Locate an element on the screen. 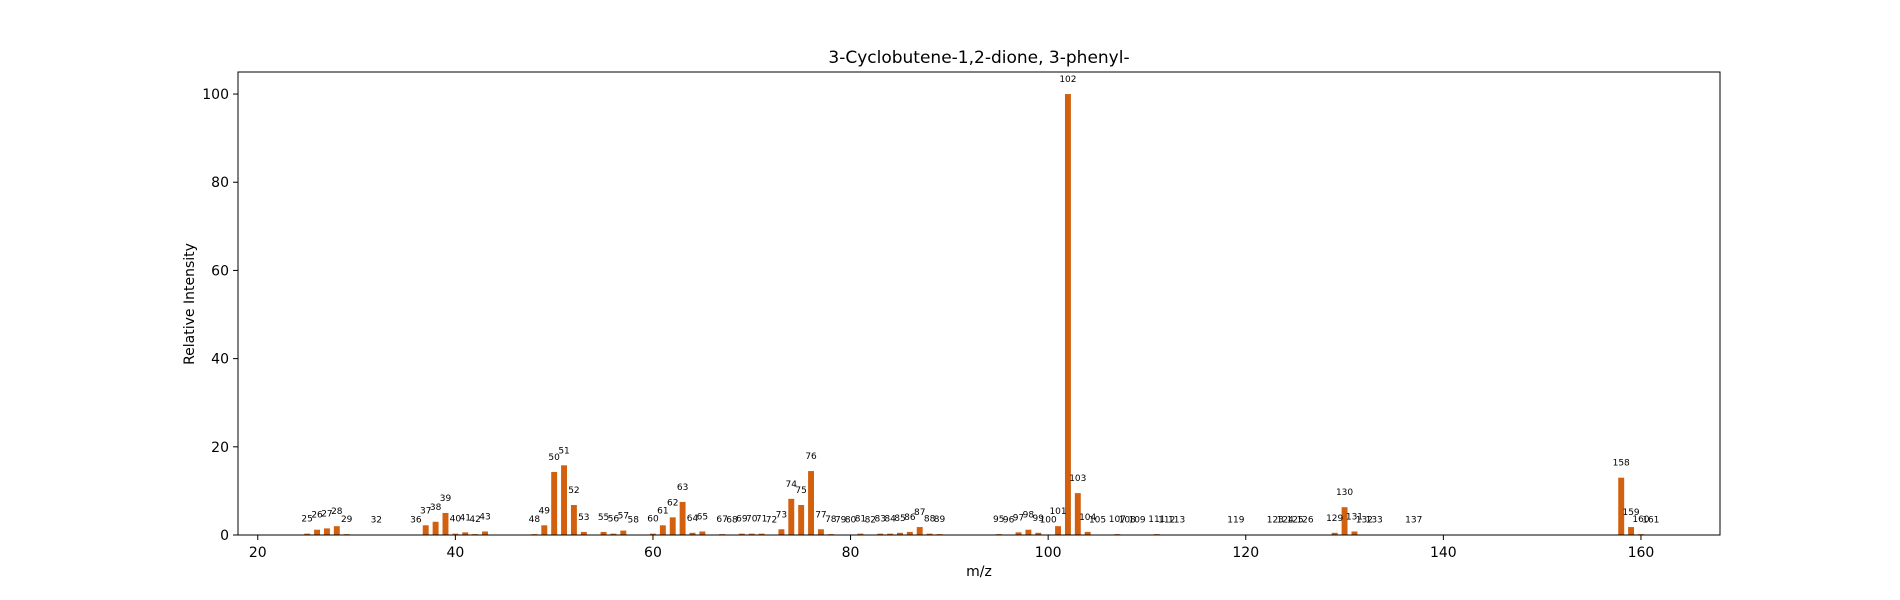 Image resolution: width=1900 pixels, height=600 pixels. bar-label-mz-80: 80 is located at coordinates (851, 521).